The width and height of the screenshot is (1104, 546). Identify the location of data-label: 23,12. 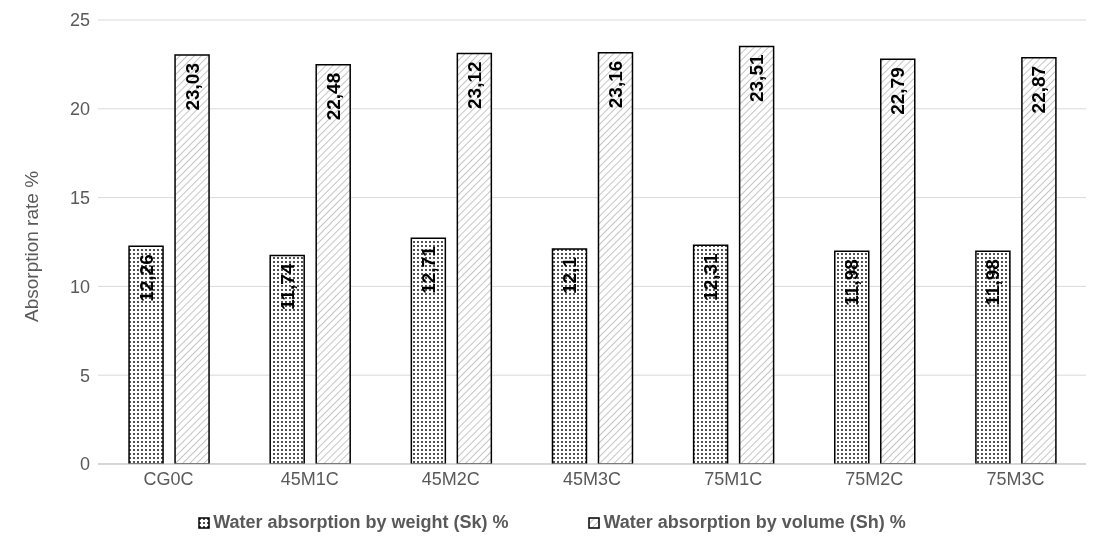
(474, 85).